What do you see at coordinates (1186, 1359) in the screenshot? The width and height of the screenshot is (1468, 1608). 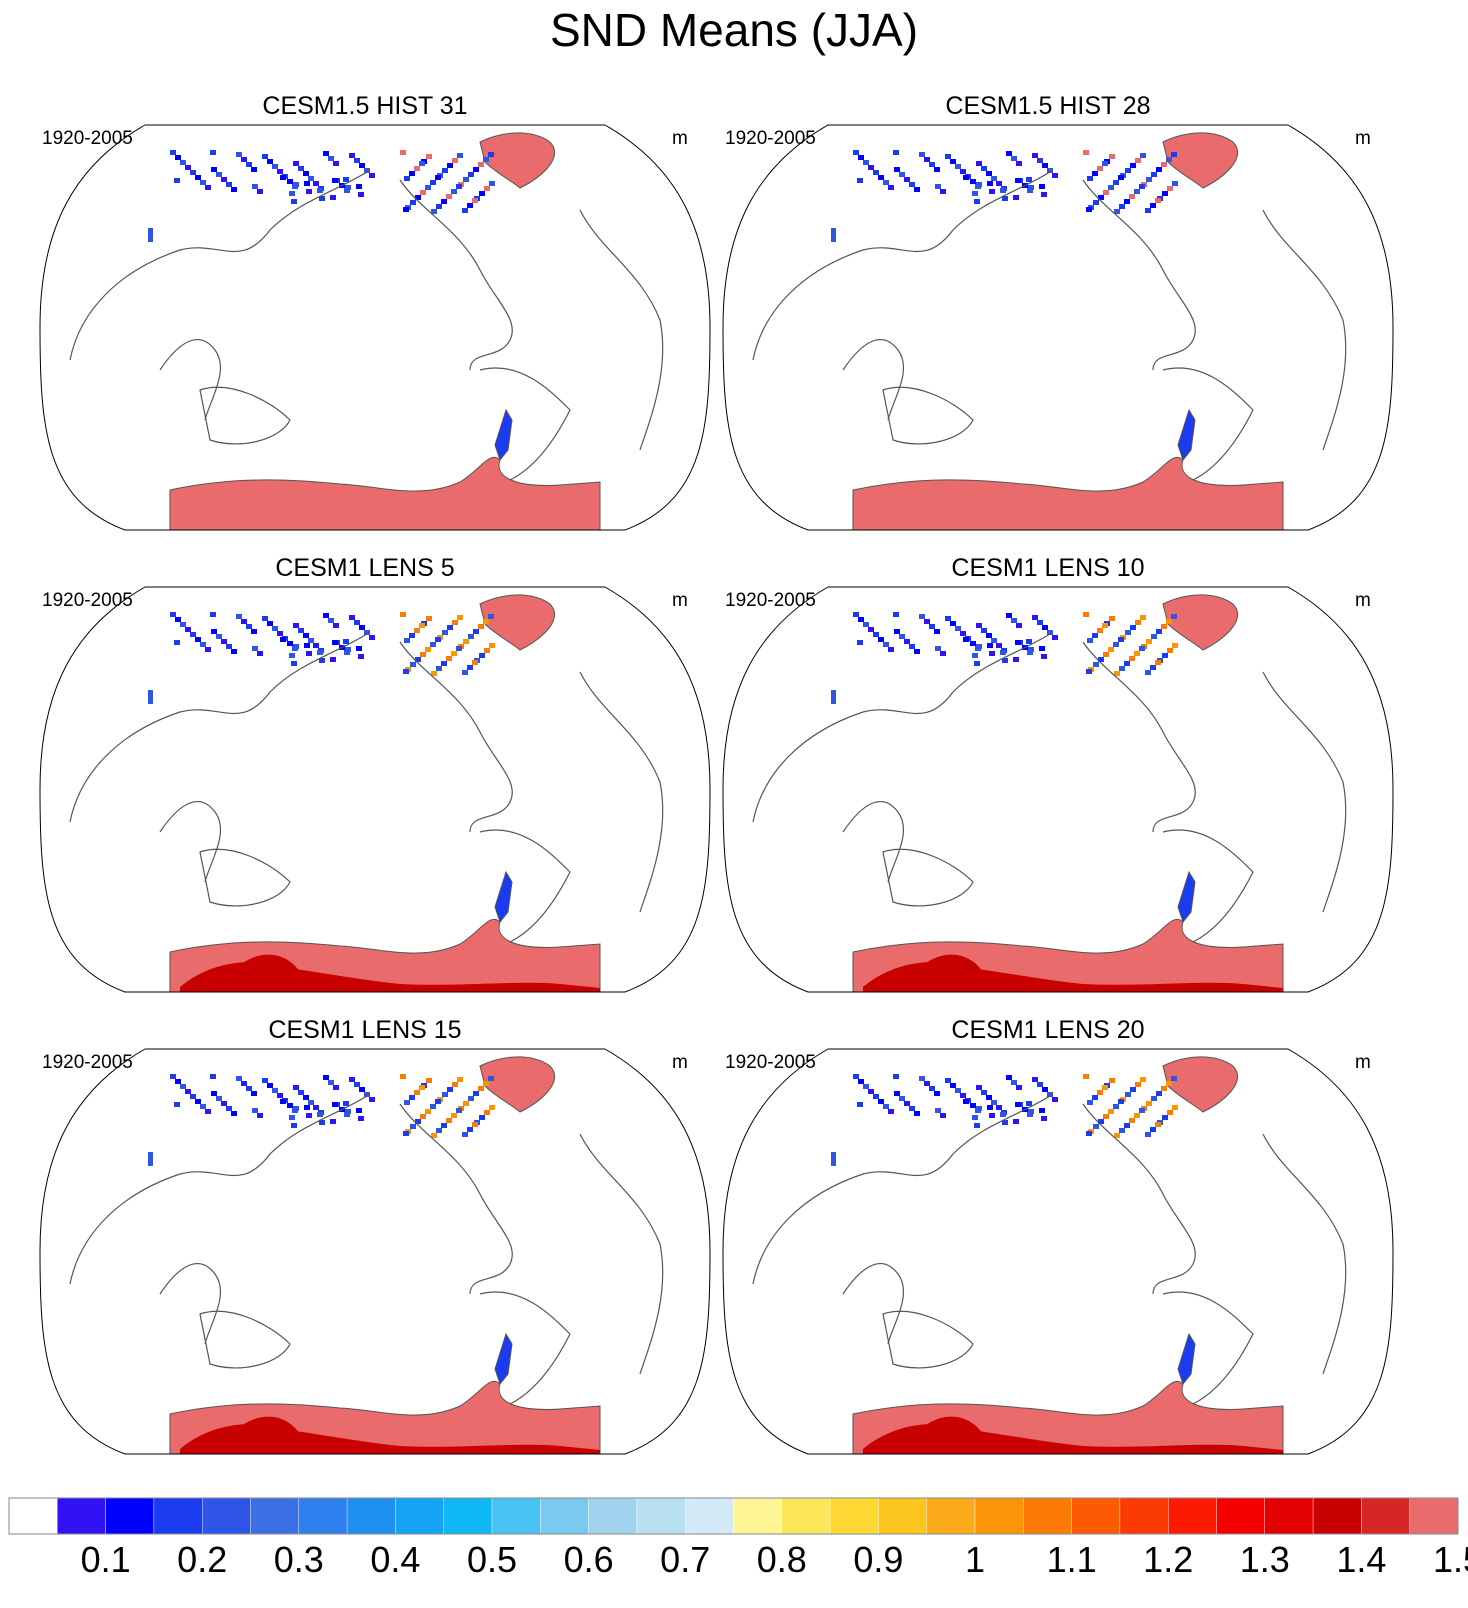 I see `patagonia-snow` at bounding box center [1186, 1359].